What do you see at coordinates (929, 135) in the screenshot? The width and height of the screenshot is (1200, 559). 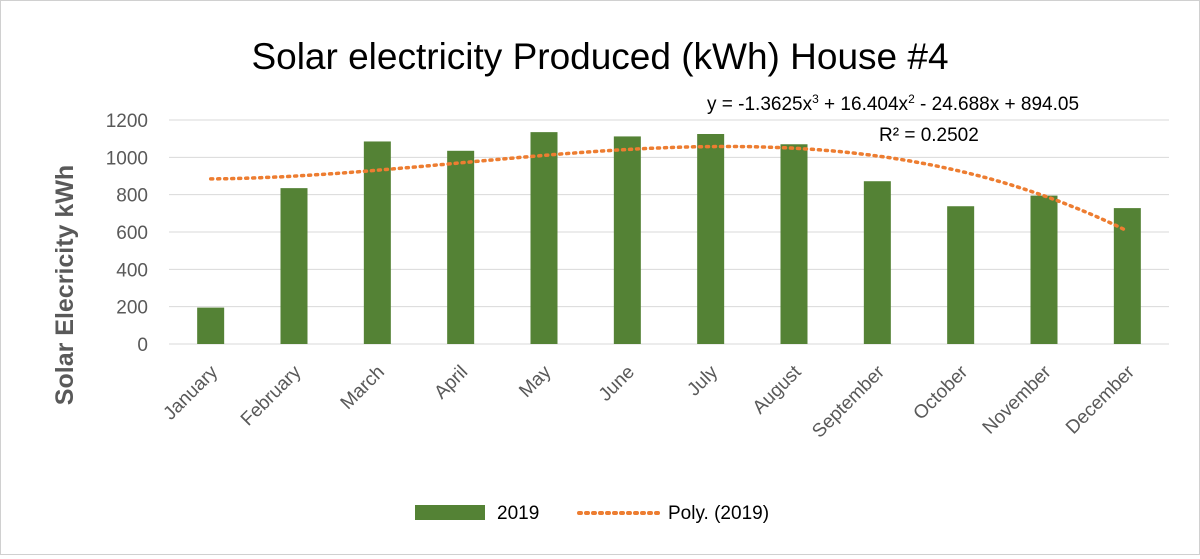 I see `trendline-r-squared: R² = 0.2502` at bounding box center [929, 135].